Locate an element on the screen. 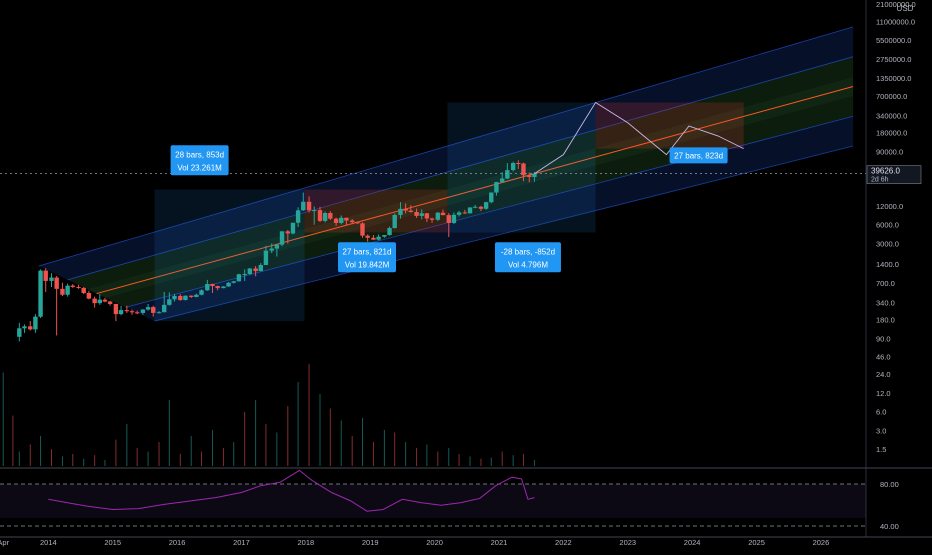 The image size is (932, 555). price-tick-label: 24.0 is located at coordinates (883, 374).